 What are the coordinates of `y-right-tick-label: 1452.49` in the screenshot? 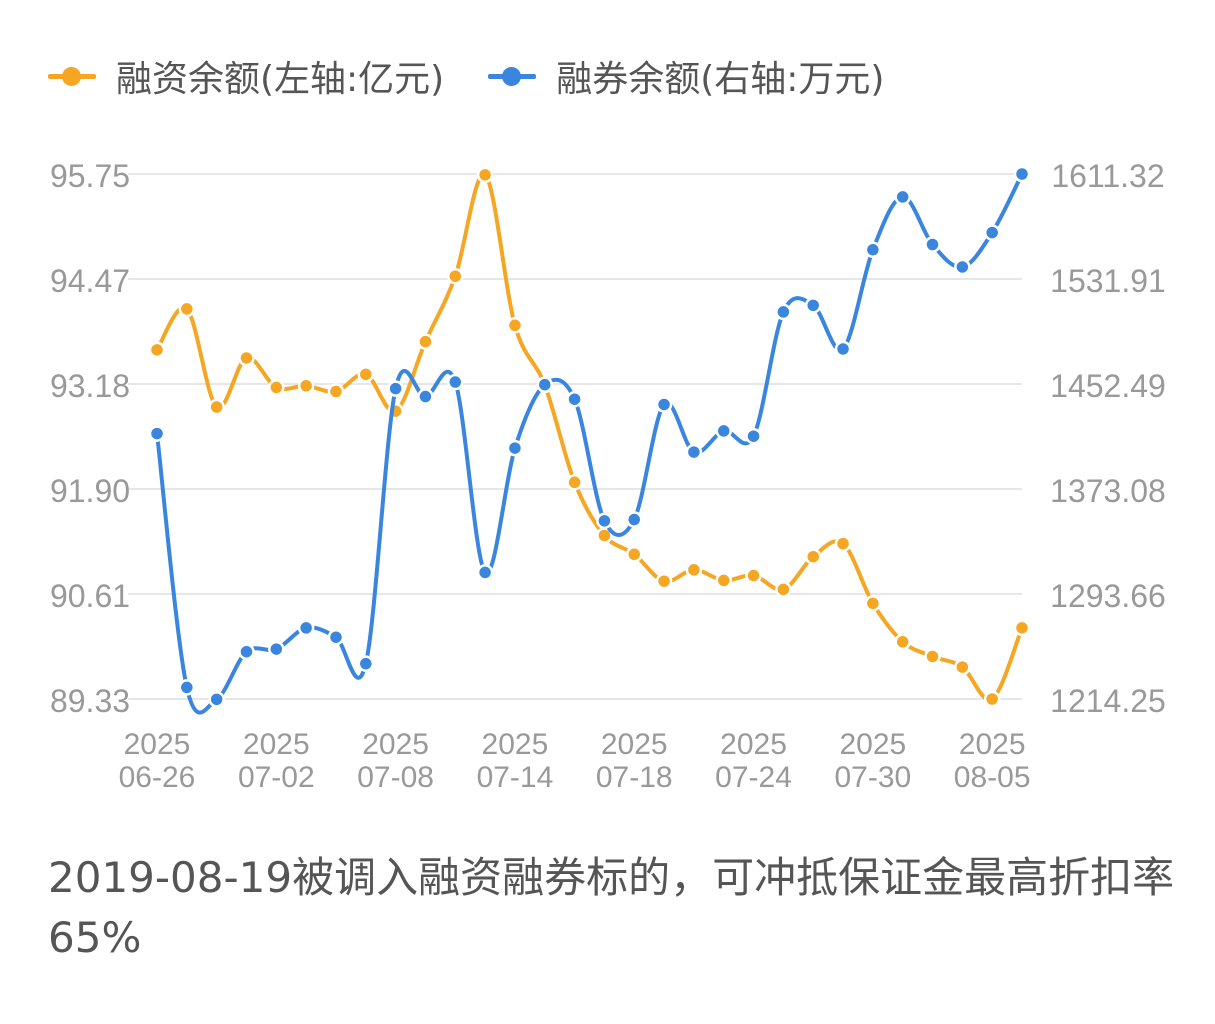 It's located at (1108, 386).